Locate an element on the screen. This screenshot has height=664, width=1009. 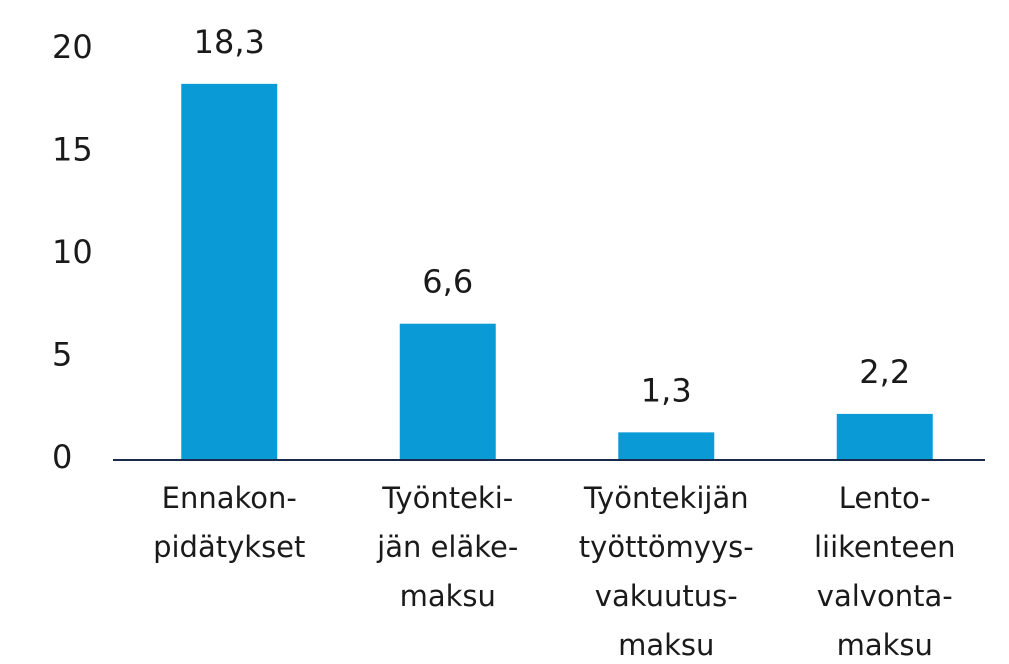
y-tick-label: 0 is located at coordinates (62, 457).